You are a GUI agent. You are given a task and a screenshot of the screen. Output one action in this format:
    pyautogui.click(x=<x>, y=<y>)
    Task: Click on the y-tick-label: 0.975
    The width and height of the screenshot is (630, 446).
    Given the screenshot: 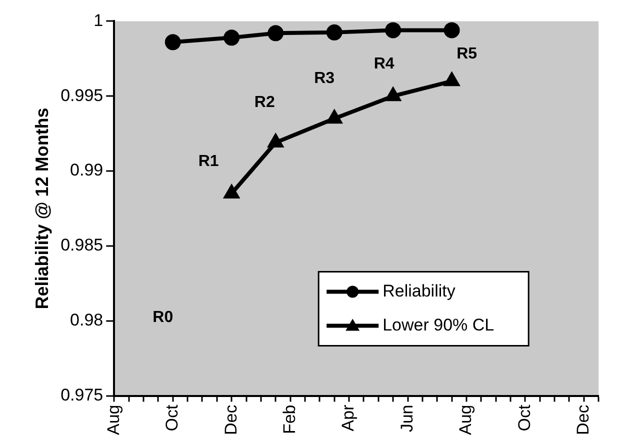 What is the action you would take?
    pyautogui.click(x=82, y=394)
    